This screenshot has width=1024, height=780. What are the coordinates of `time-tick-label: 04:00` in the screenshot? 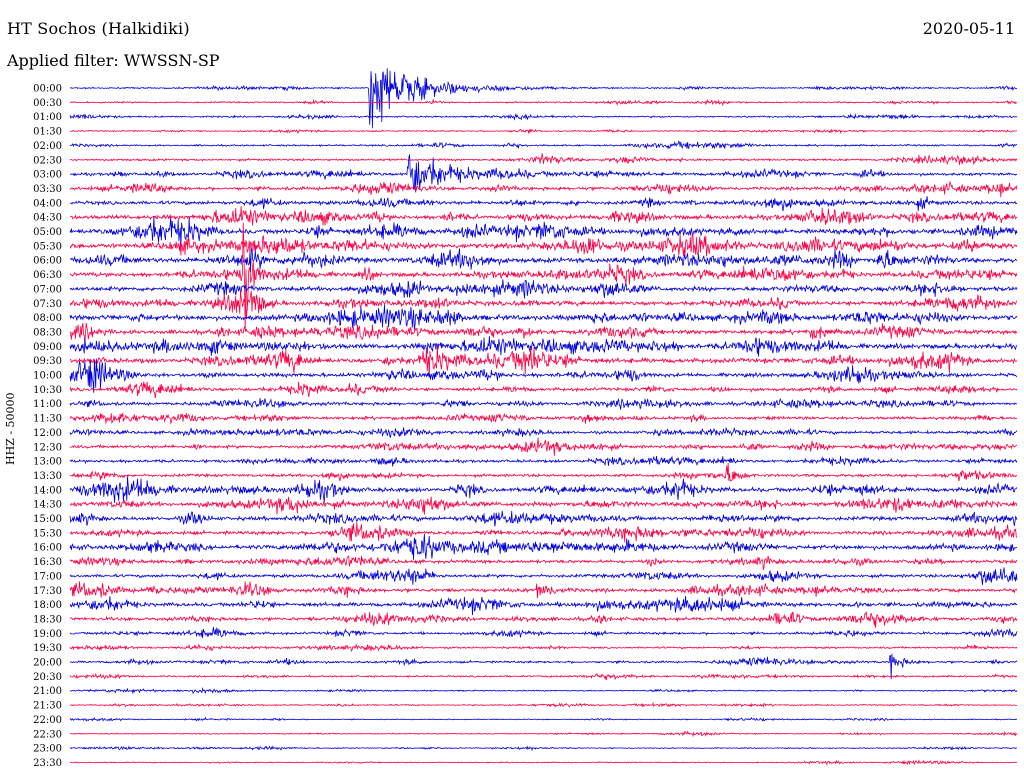 It's located at (47, 203).